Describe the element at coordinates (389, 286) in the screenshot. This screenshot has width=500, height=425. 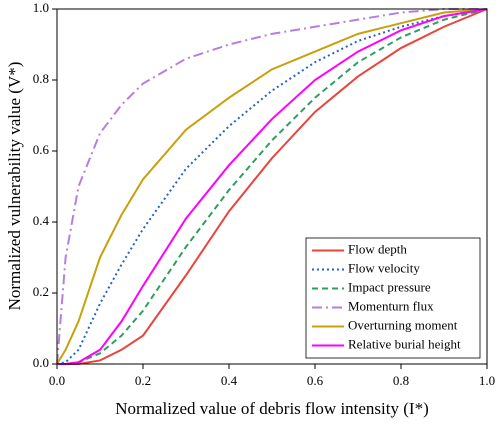
I see `legend-label: Impact pressure` at that location.